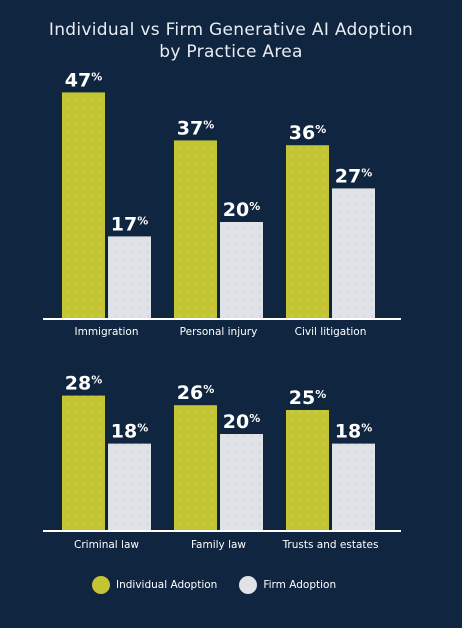  Describe the element at coordinates (219, 332) in the screenshot. I see `category-label-personal-injury: Personal injury` at that location.